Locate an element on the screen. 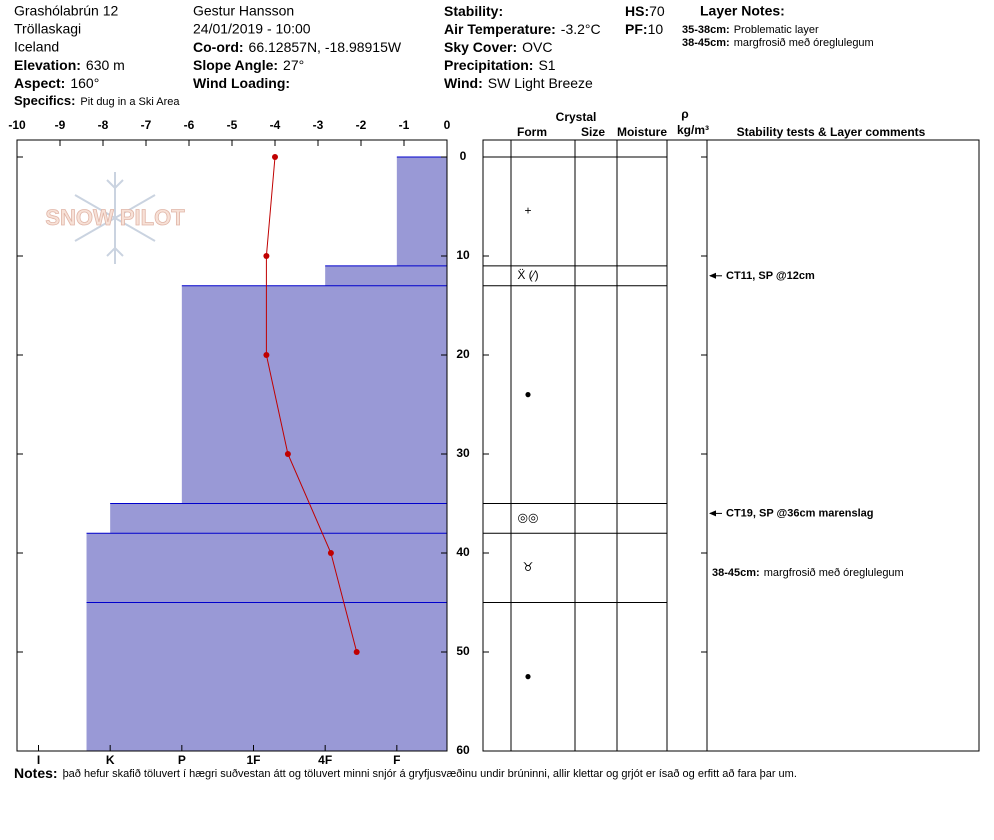 The image size is (994, 840). comment: CT11, SP @12cm is located at coordinates (770, 276).